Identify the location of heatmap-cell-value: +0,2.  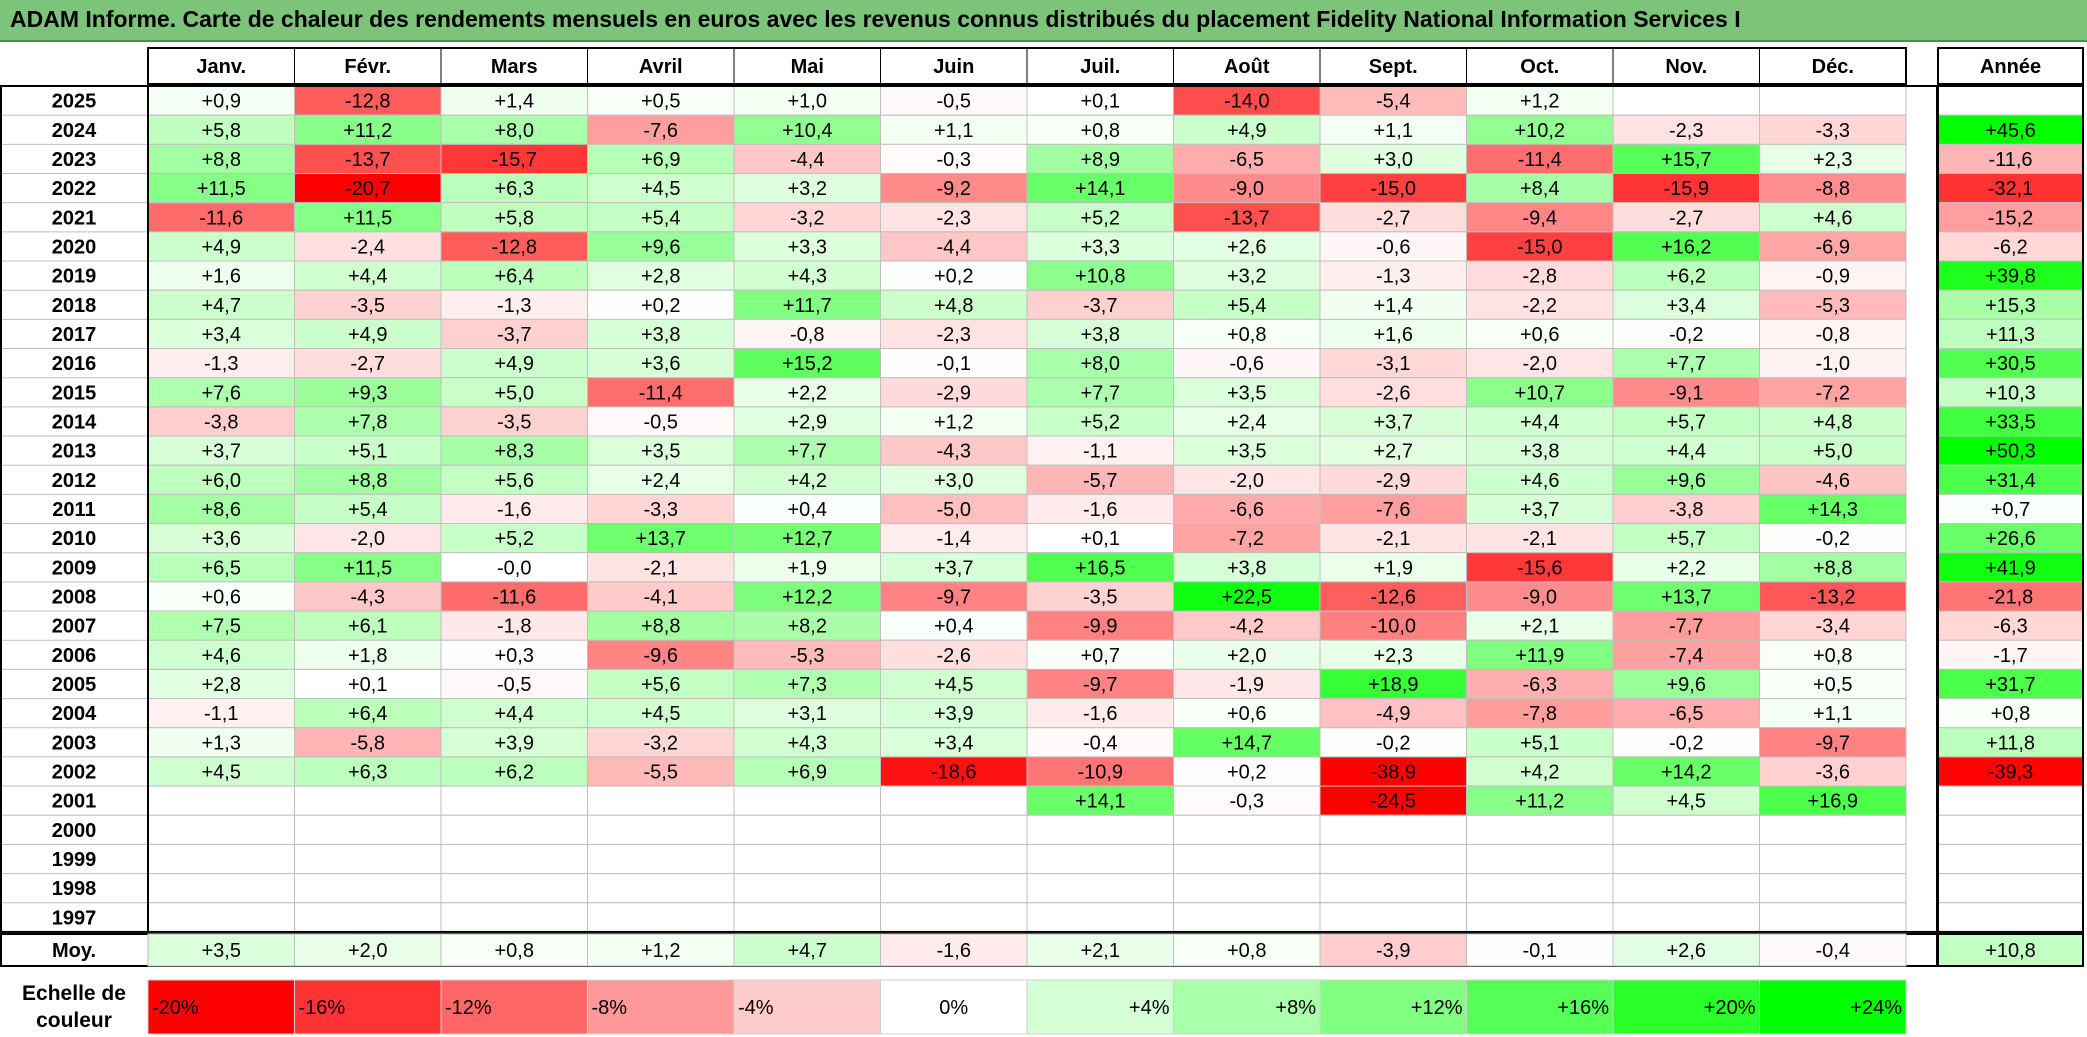
(1246, 772).